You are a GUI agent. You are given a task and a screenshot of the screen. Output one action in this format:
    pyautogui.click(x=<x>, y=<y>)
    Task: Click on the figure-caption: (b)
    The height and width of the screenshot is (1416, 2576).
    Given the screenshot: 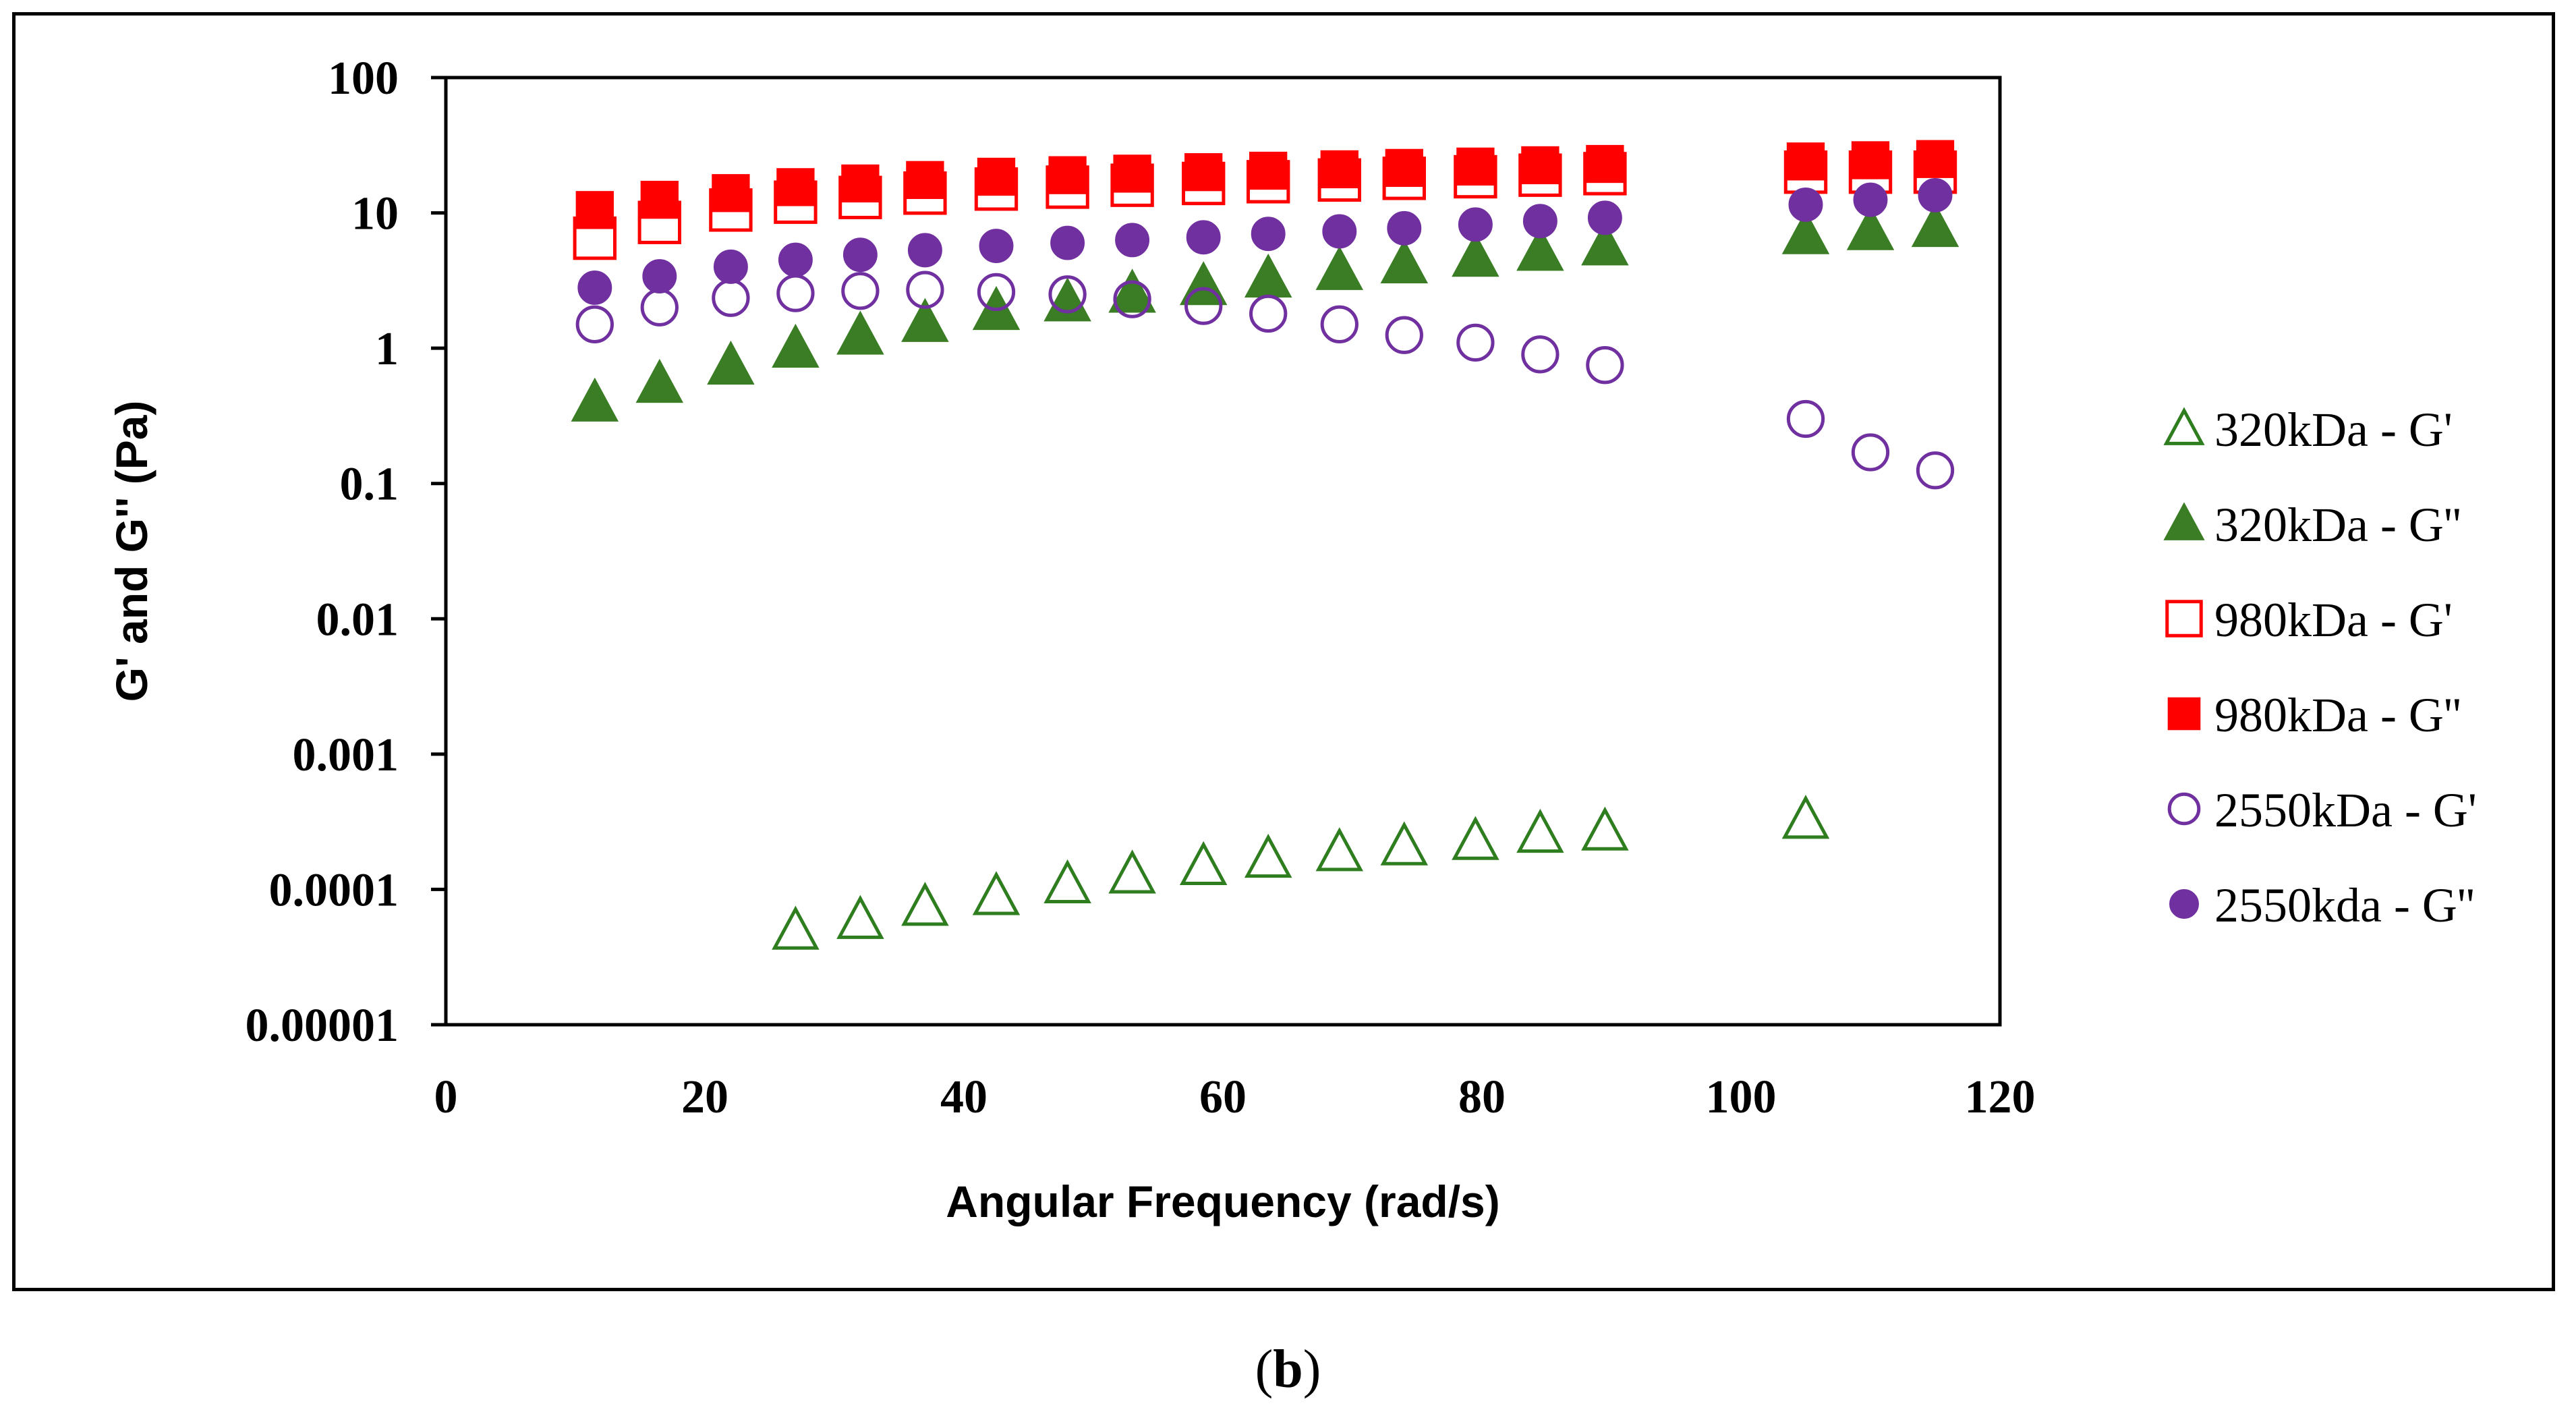 What is the action you would take?
    pyautogui.click(x=1288, y=1369)
    